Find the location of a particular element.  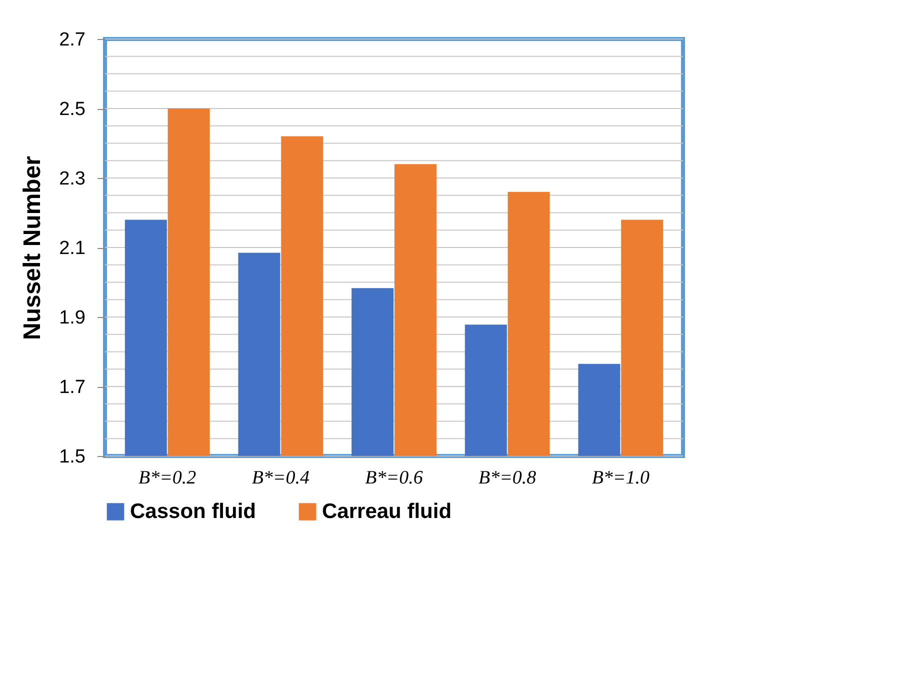

x-tick-label: B*=0.4 is located at coordinates (281, 478).